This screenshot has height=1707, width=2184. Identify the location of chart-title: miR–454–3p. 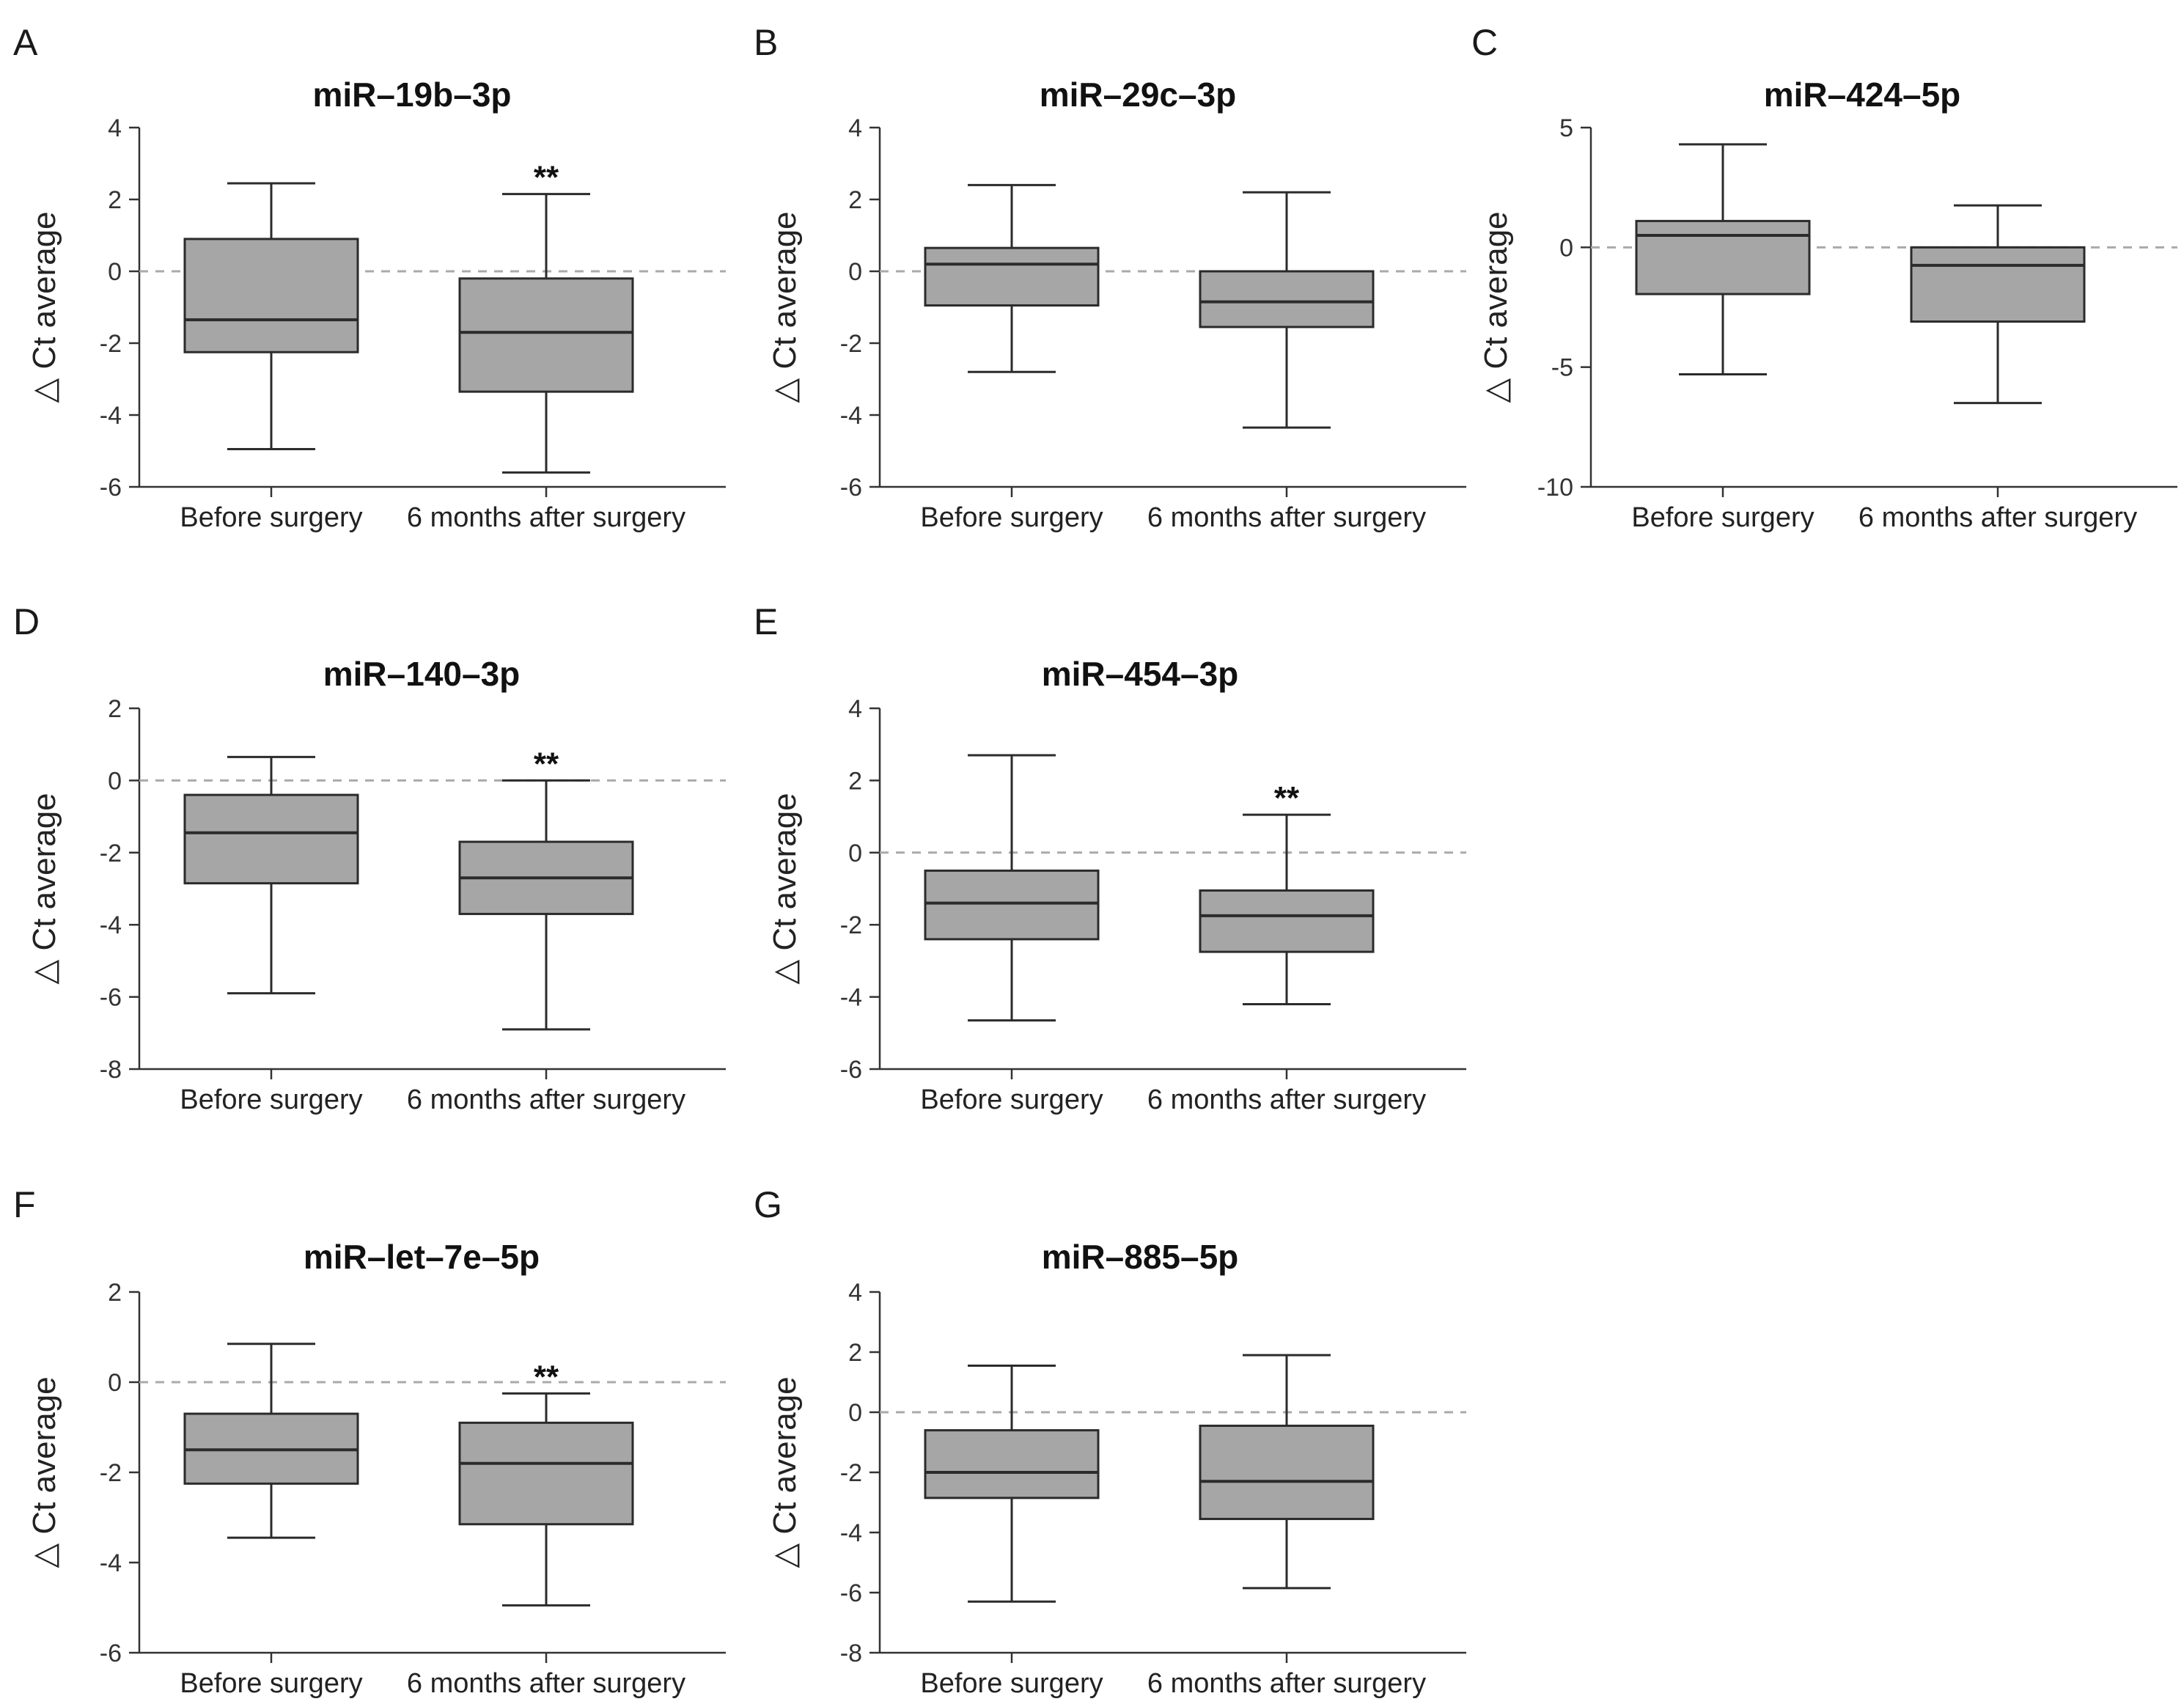
(1140, 674).